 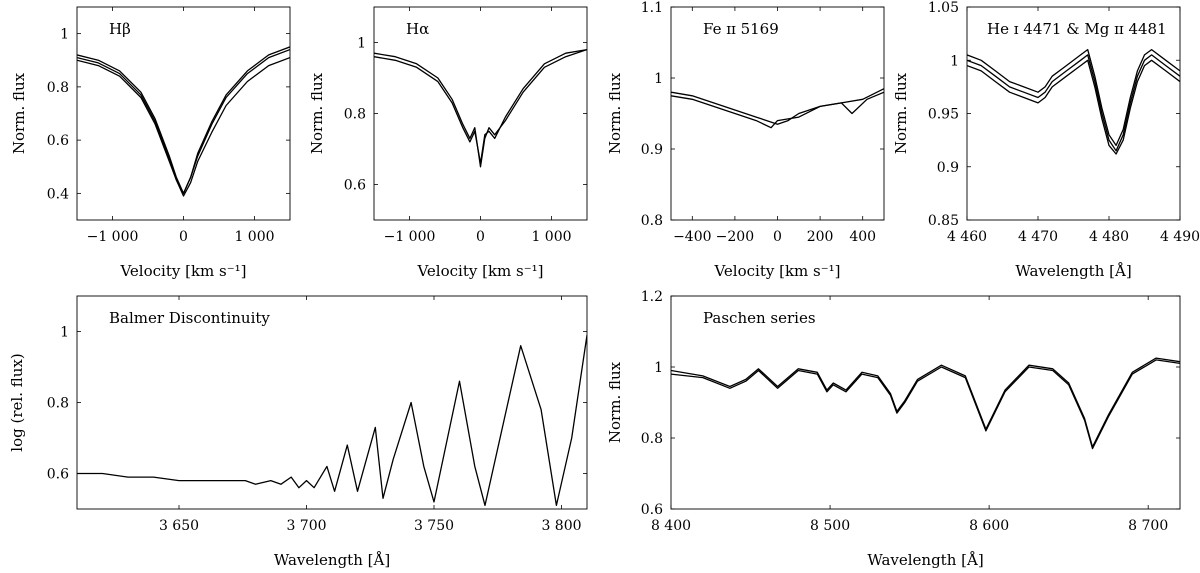 What do you see at coordinates (417, 29) in the screenshot?
I see `panel-title: Hα` at bounding box center [417, 29].